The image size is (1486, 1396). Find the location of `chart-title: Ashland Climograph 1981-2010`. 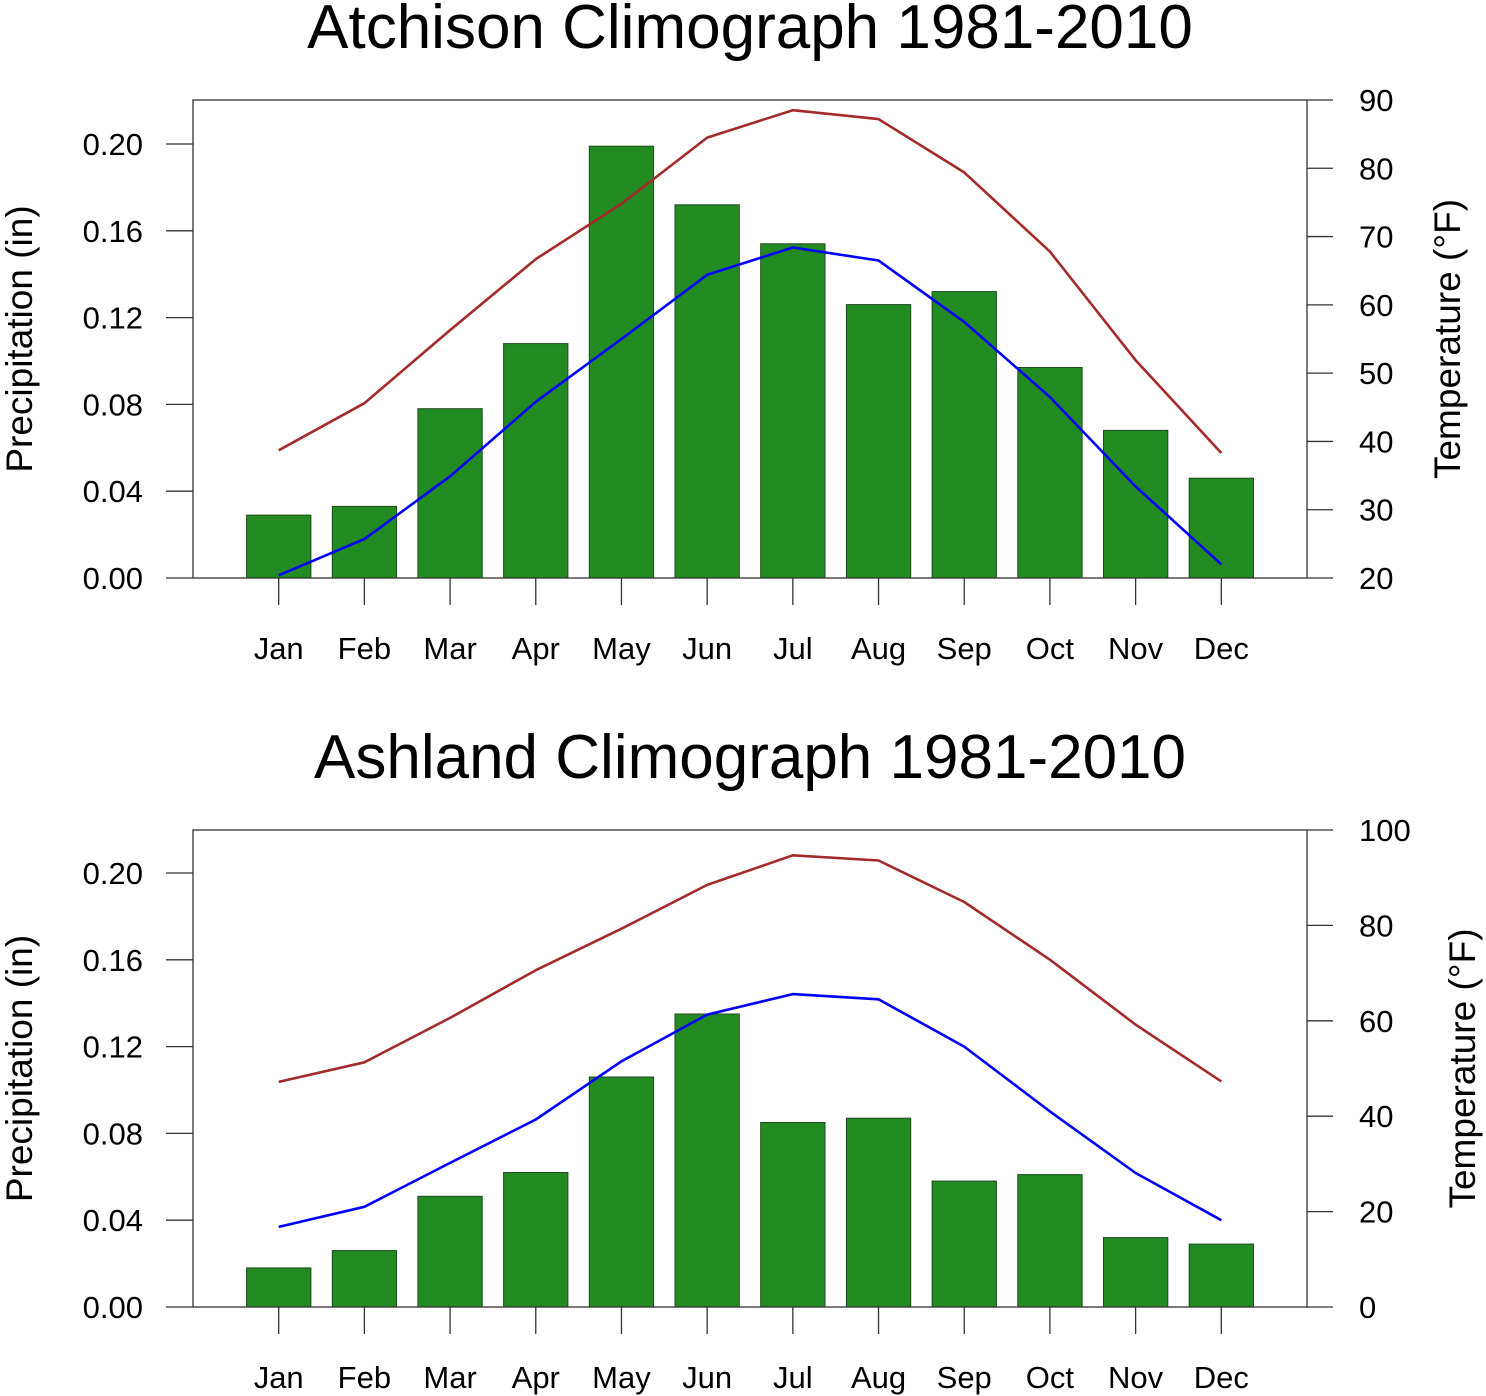

chart-title: Ashland Climograph 1981-2010 is located at coordinates (750, 757).